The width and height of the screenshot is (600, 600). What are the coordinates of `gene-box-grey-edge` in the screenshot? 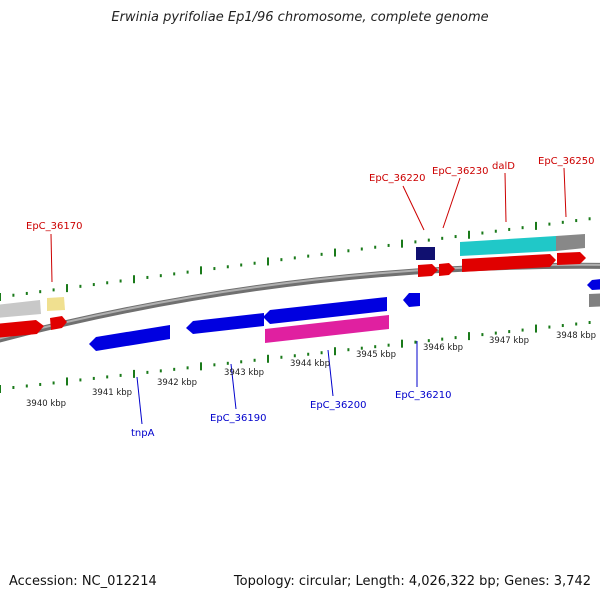 It's located at (594, 300).